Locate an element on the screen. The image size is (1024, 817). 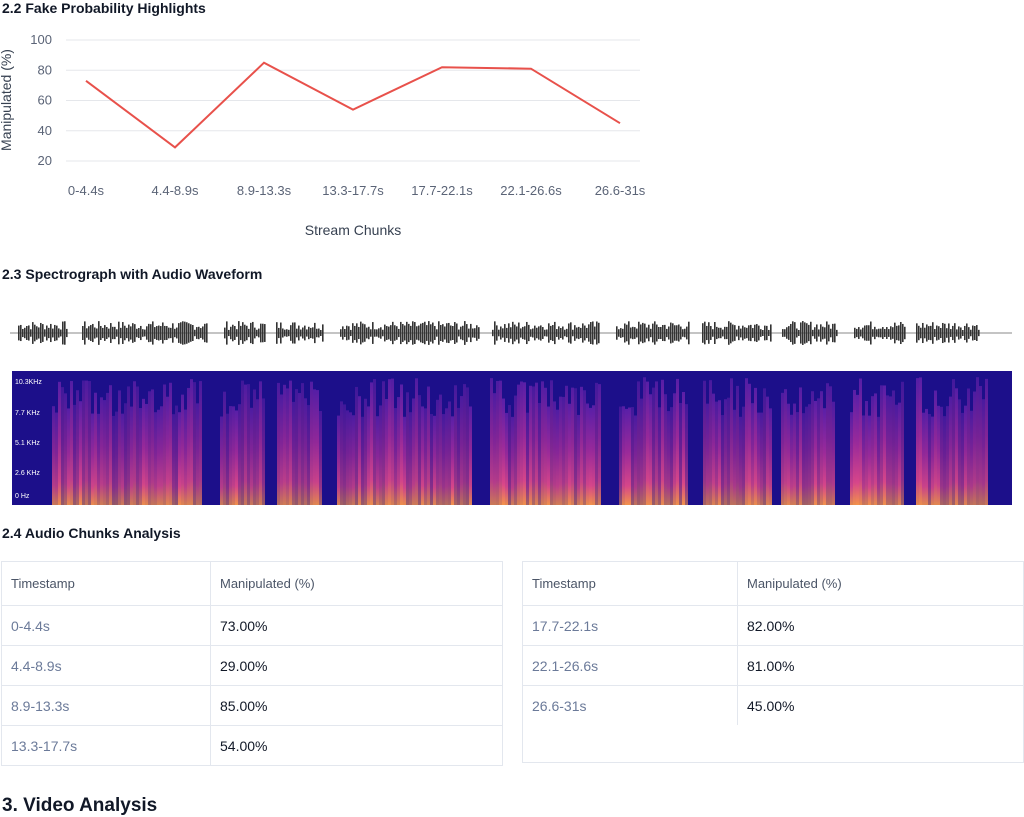
y-axis-title: Manipulated (%) is located at coordinates (7, 100).